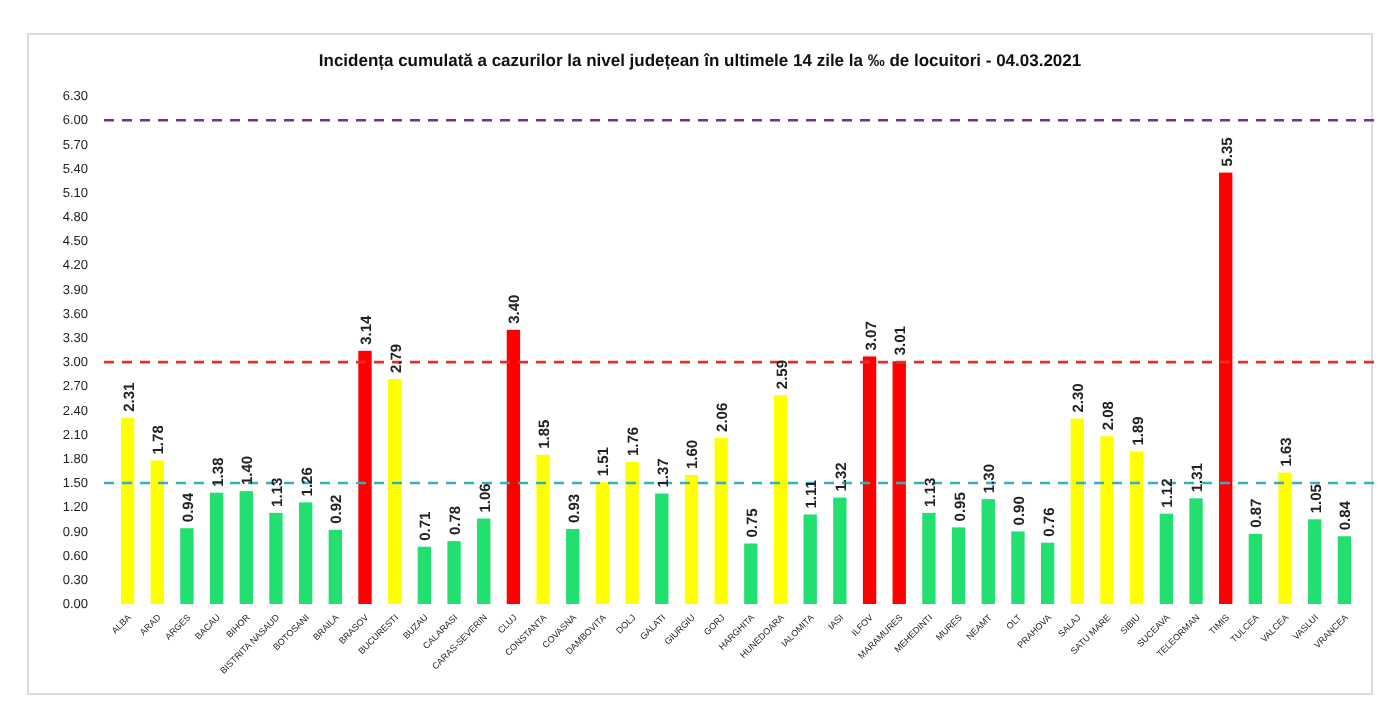 The width and height of the screenshot is (1400, 728). I want to click on chart-title: Incidența cumulată a cazurilor la nivel județean în ultimele 14 zile la ‰ de locuitori - 04.03.2021, so click(700, 60).